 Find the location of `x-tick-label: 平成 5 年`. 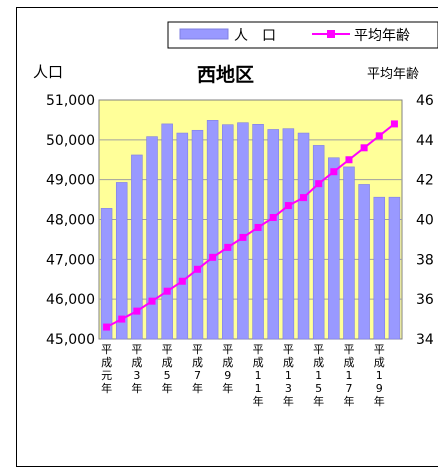

x-tick-label: 平成 5 年 is located at coordinates (167, 369).